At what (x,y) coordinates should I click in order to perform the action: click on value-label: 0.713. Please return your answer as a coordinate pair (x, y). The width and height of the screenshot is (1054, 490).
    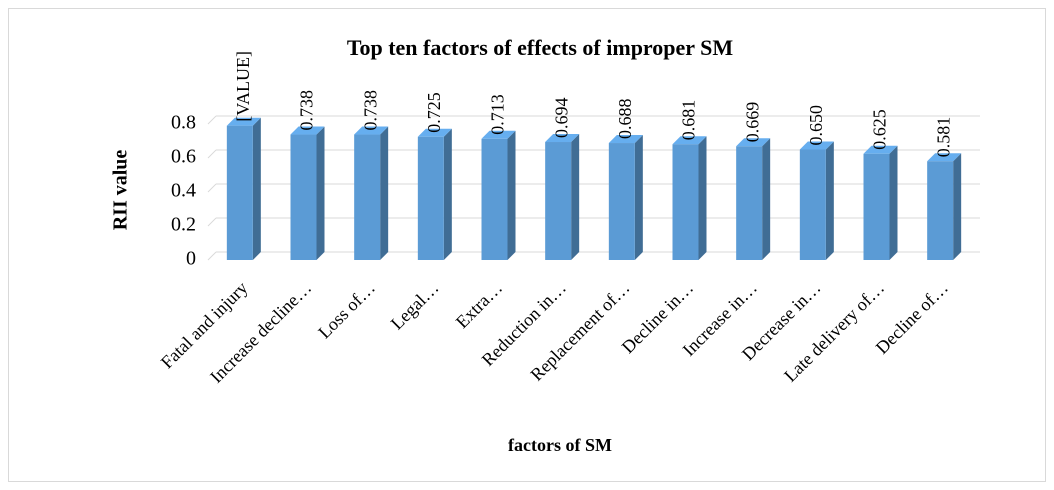
    Looking at the image, I should click on (498, 114).